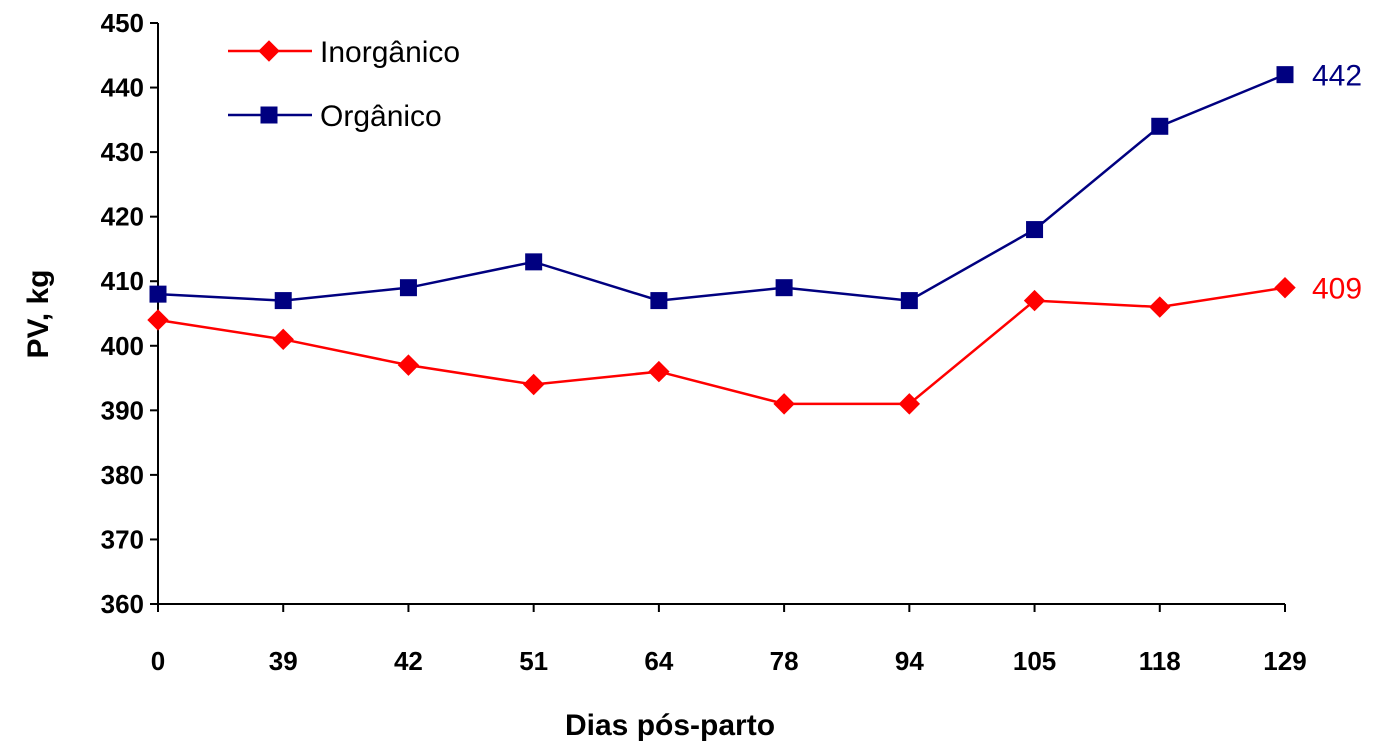  Describe the element at coordinates (38, 314) in the screenshot. I see `y-axis-title: PV, kg` at that location.